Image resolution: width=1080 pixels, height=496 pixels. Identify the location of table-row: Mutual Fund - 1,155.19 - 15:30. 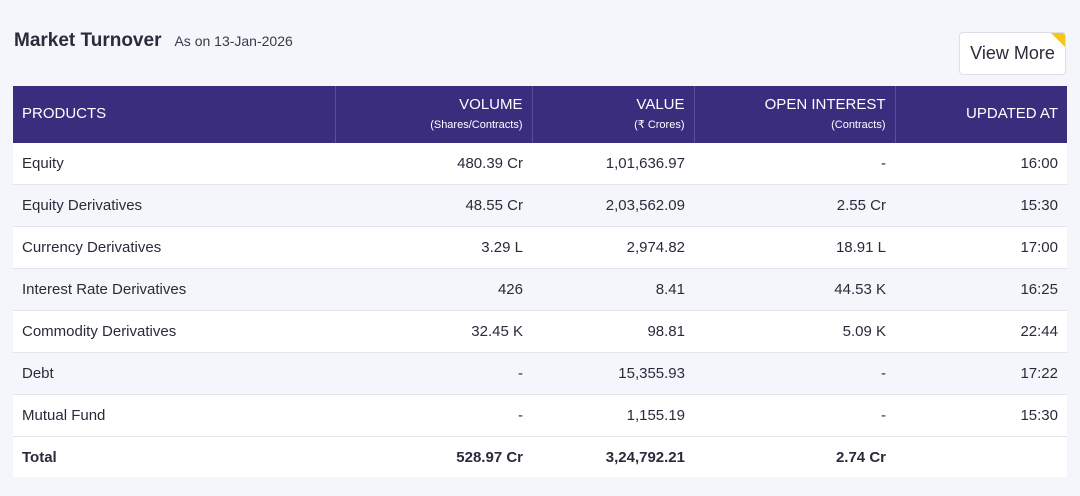
(540, 415).